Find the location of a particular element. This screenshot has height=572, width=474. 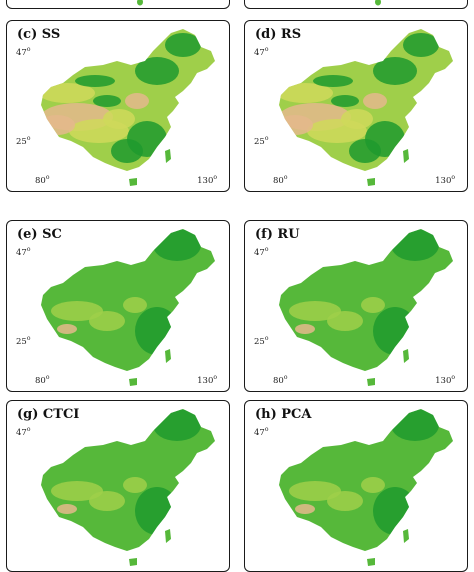

map-panel-b: 80o 130o is located at coordinates (356, 4).